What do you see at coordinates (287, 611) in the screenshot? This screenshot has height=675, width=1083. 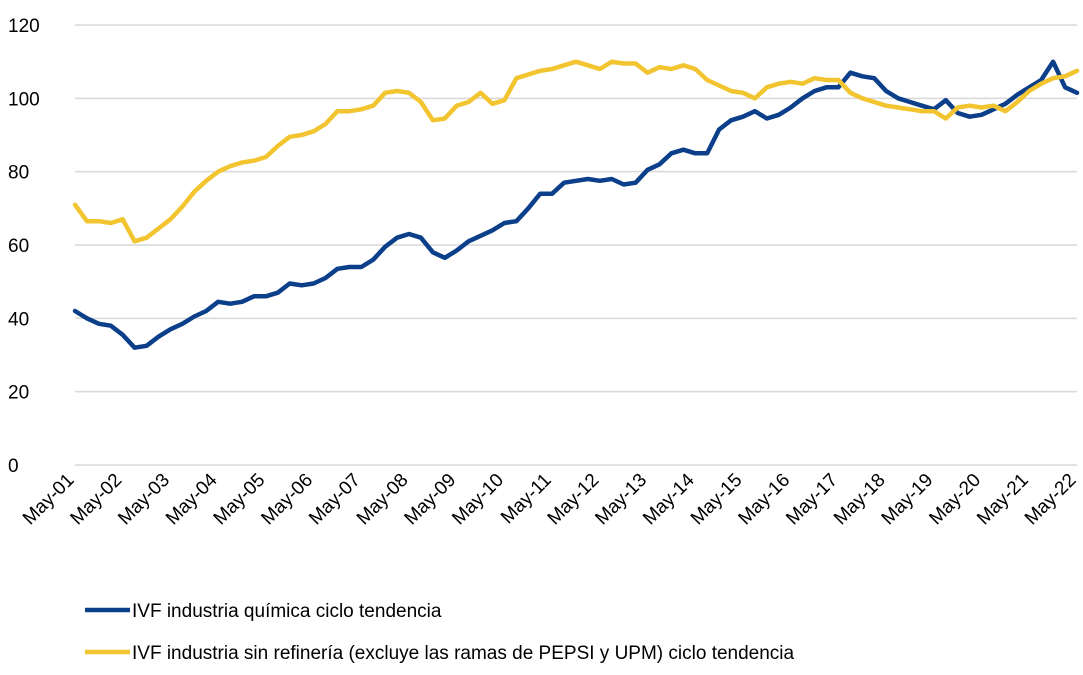 I see `legend-label: IVF industria química ciclo tendencia` at bounding box center [287, 611].